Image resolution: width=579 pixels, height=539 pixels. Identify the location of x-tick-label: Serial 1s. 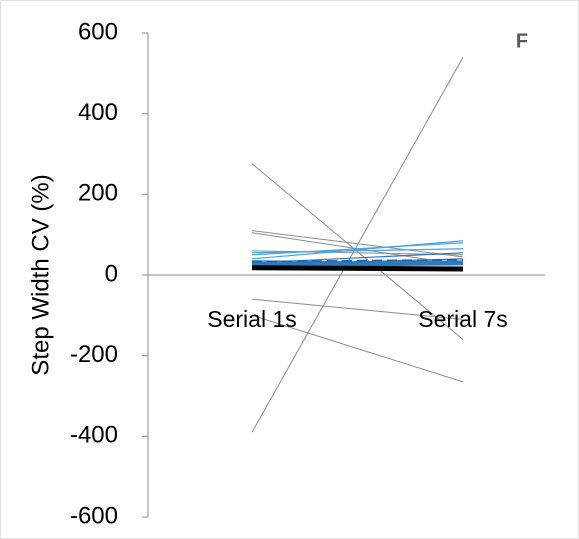
(251, 319).